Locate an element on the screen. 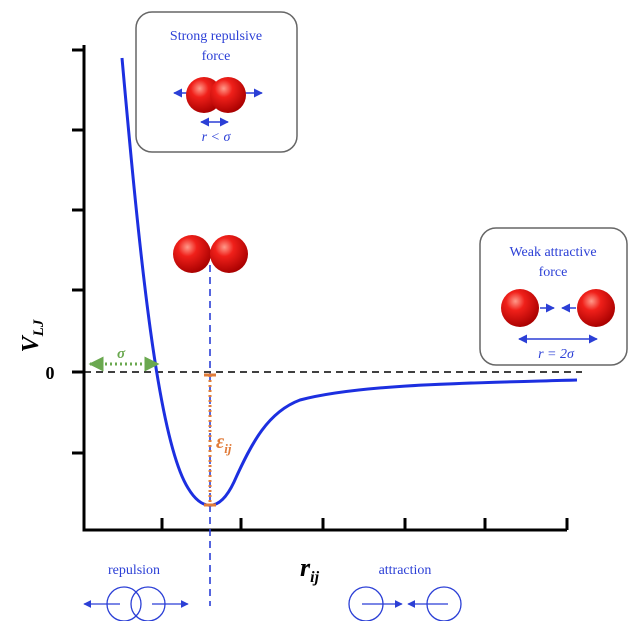 The image size is (631, 621). box-condition: r < σ is located at coordinates (217, 137).